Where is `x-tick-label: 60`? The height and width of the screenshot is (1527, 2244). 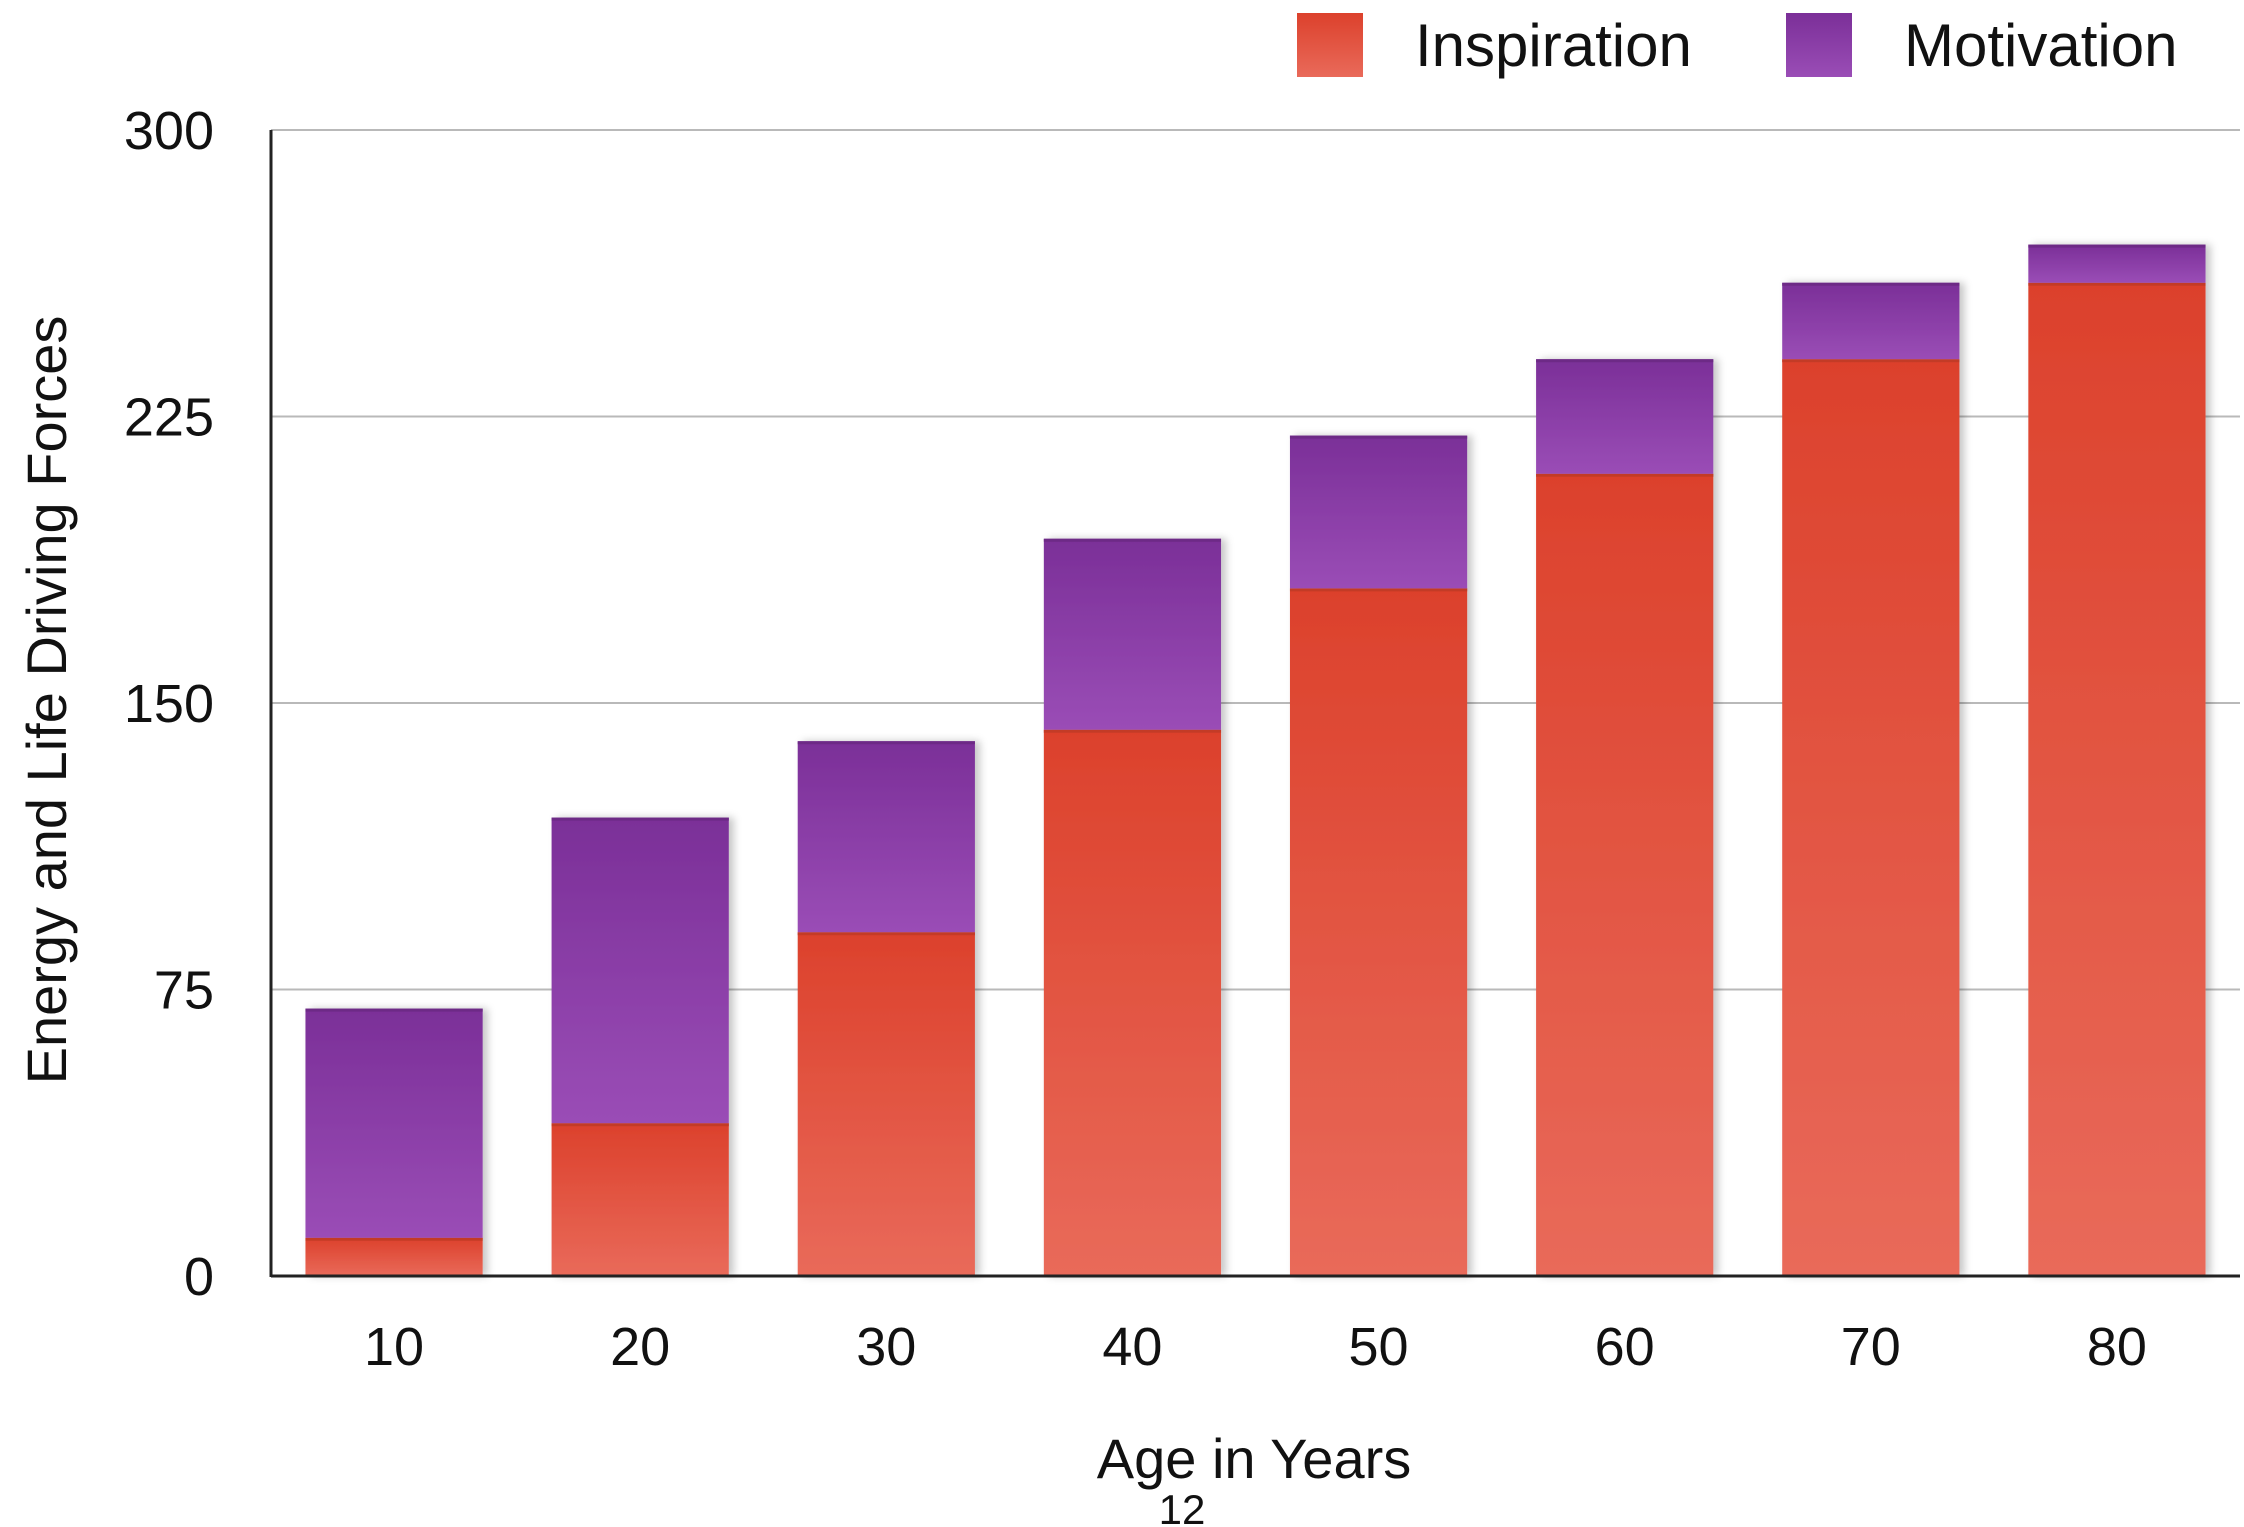 x-tick-label: 60 is located at coordinates (1625, 1347).